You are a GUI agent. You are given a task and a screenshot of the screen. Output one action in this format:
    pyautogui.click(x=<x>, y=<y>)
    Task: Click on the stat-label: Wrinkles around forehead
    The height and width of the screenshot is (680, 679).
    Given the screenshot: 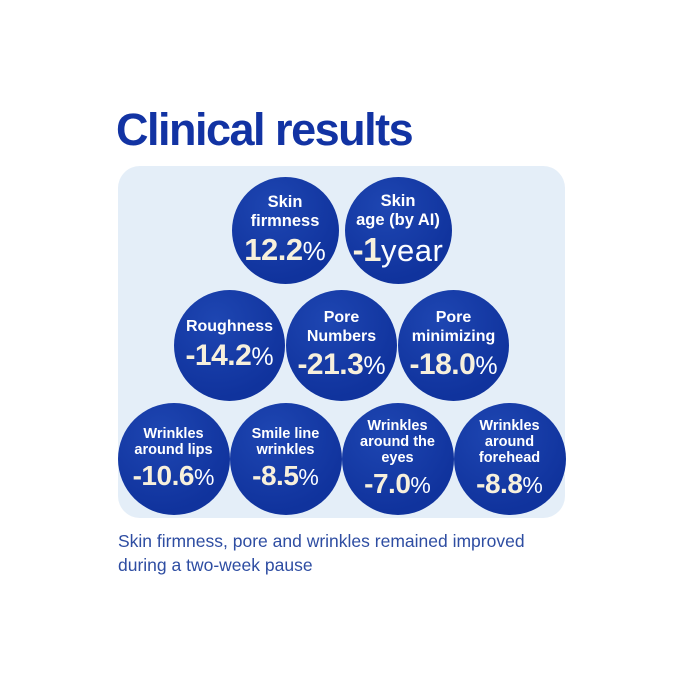 What is the action you would take?
    pyautogui.click(x=509, y=442)
    